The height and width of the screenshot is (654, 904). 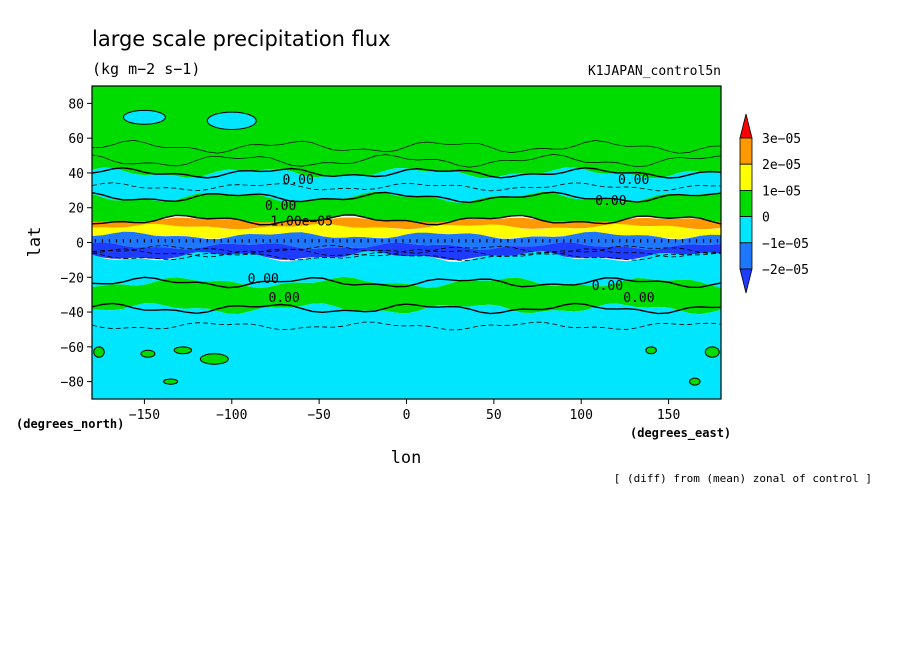 I want to click on colorbar-high-arrow, so click(x=746, y=126).